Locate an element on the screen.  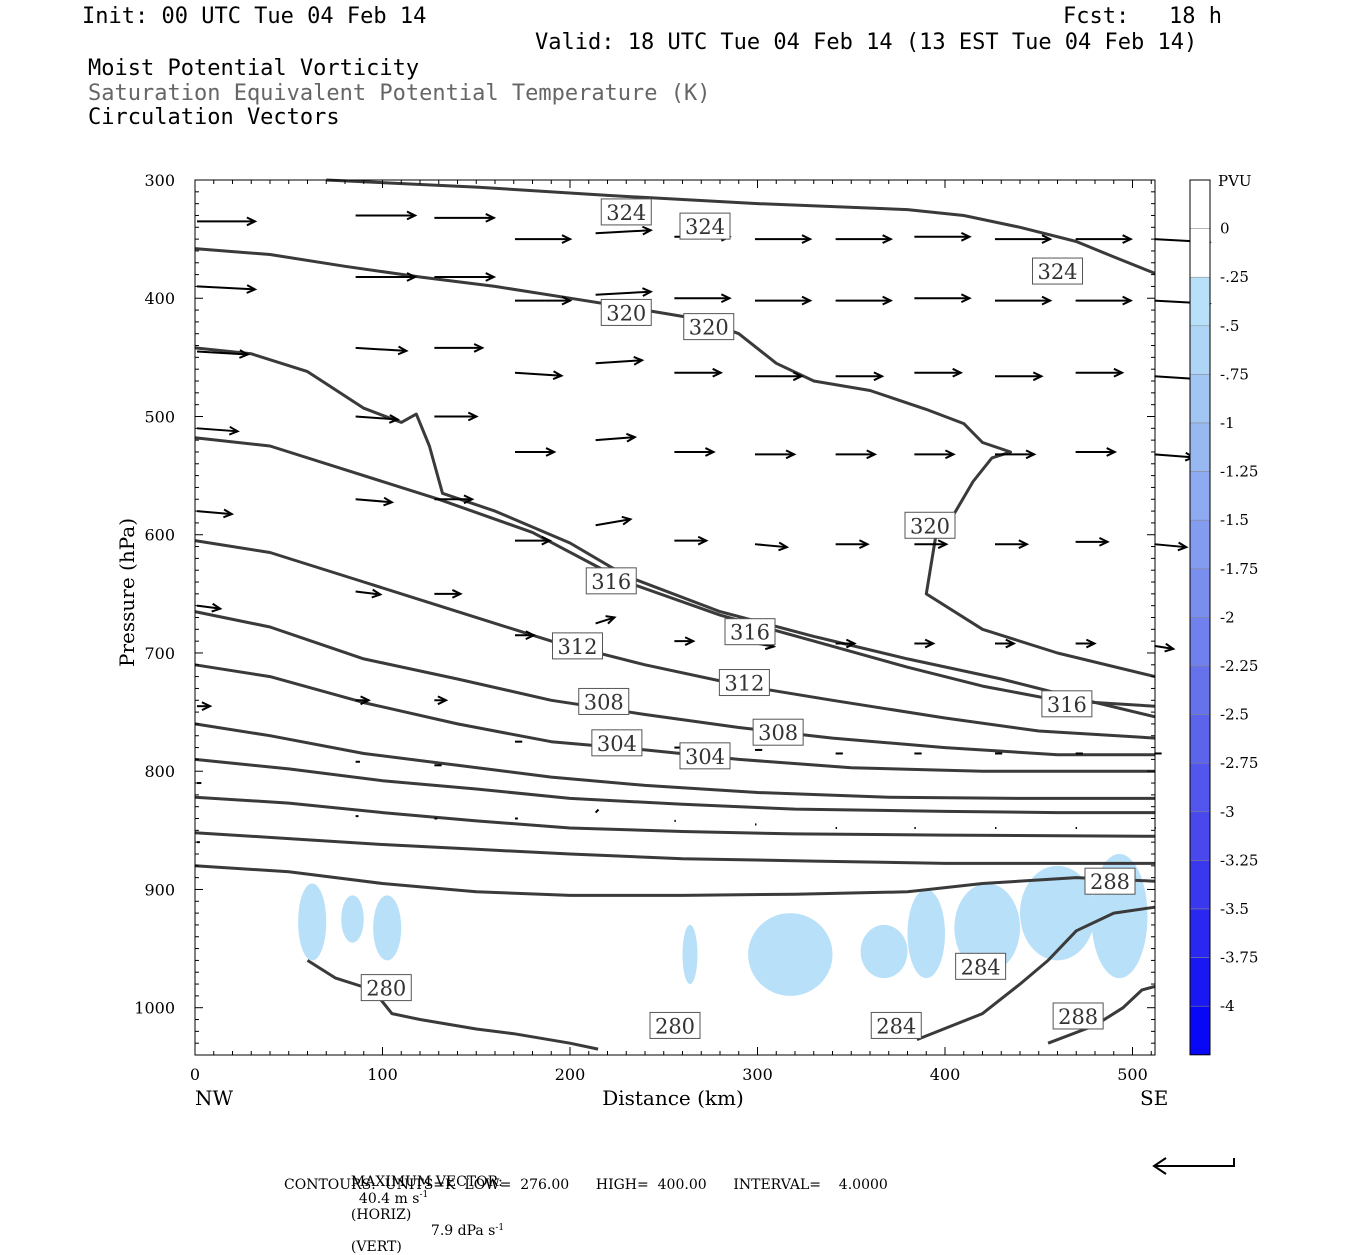
y-tick-label: 500 is located at coordinates (159, 416).